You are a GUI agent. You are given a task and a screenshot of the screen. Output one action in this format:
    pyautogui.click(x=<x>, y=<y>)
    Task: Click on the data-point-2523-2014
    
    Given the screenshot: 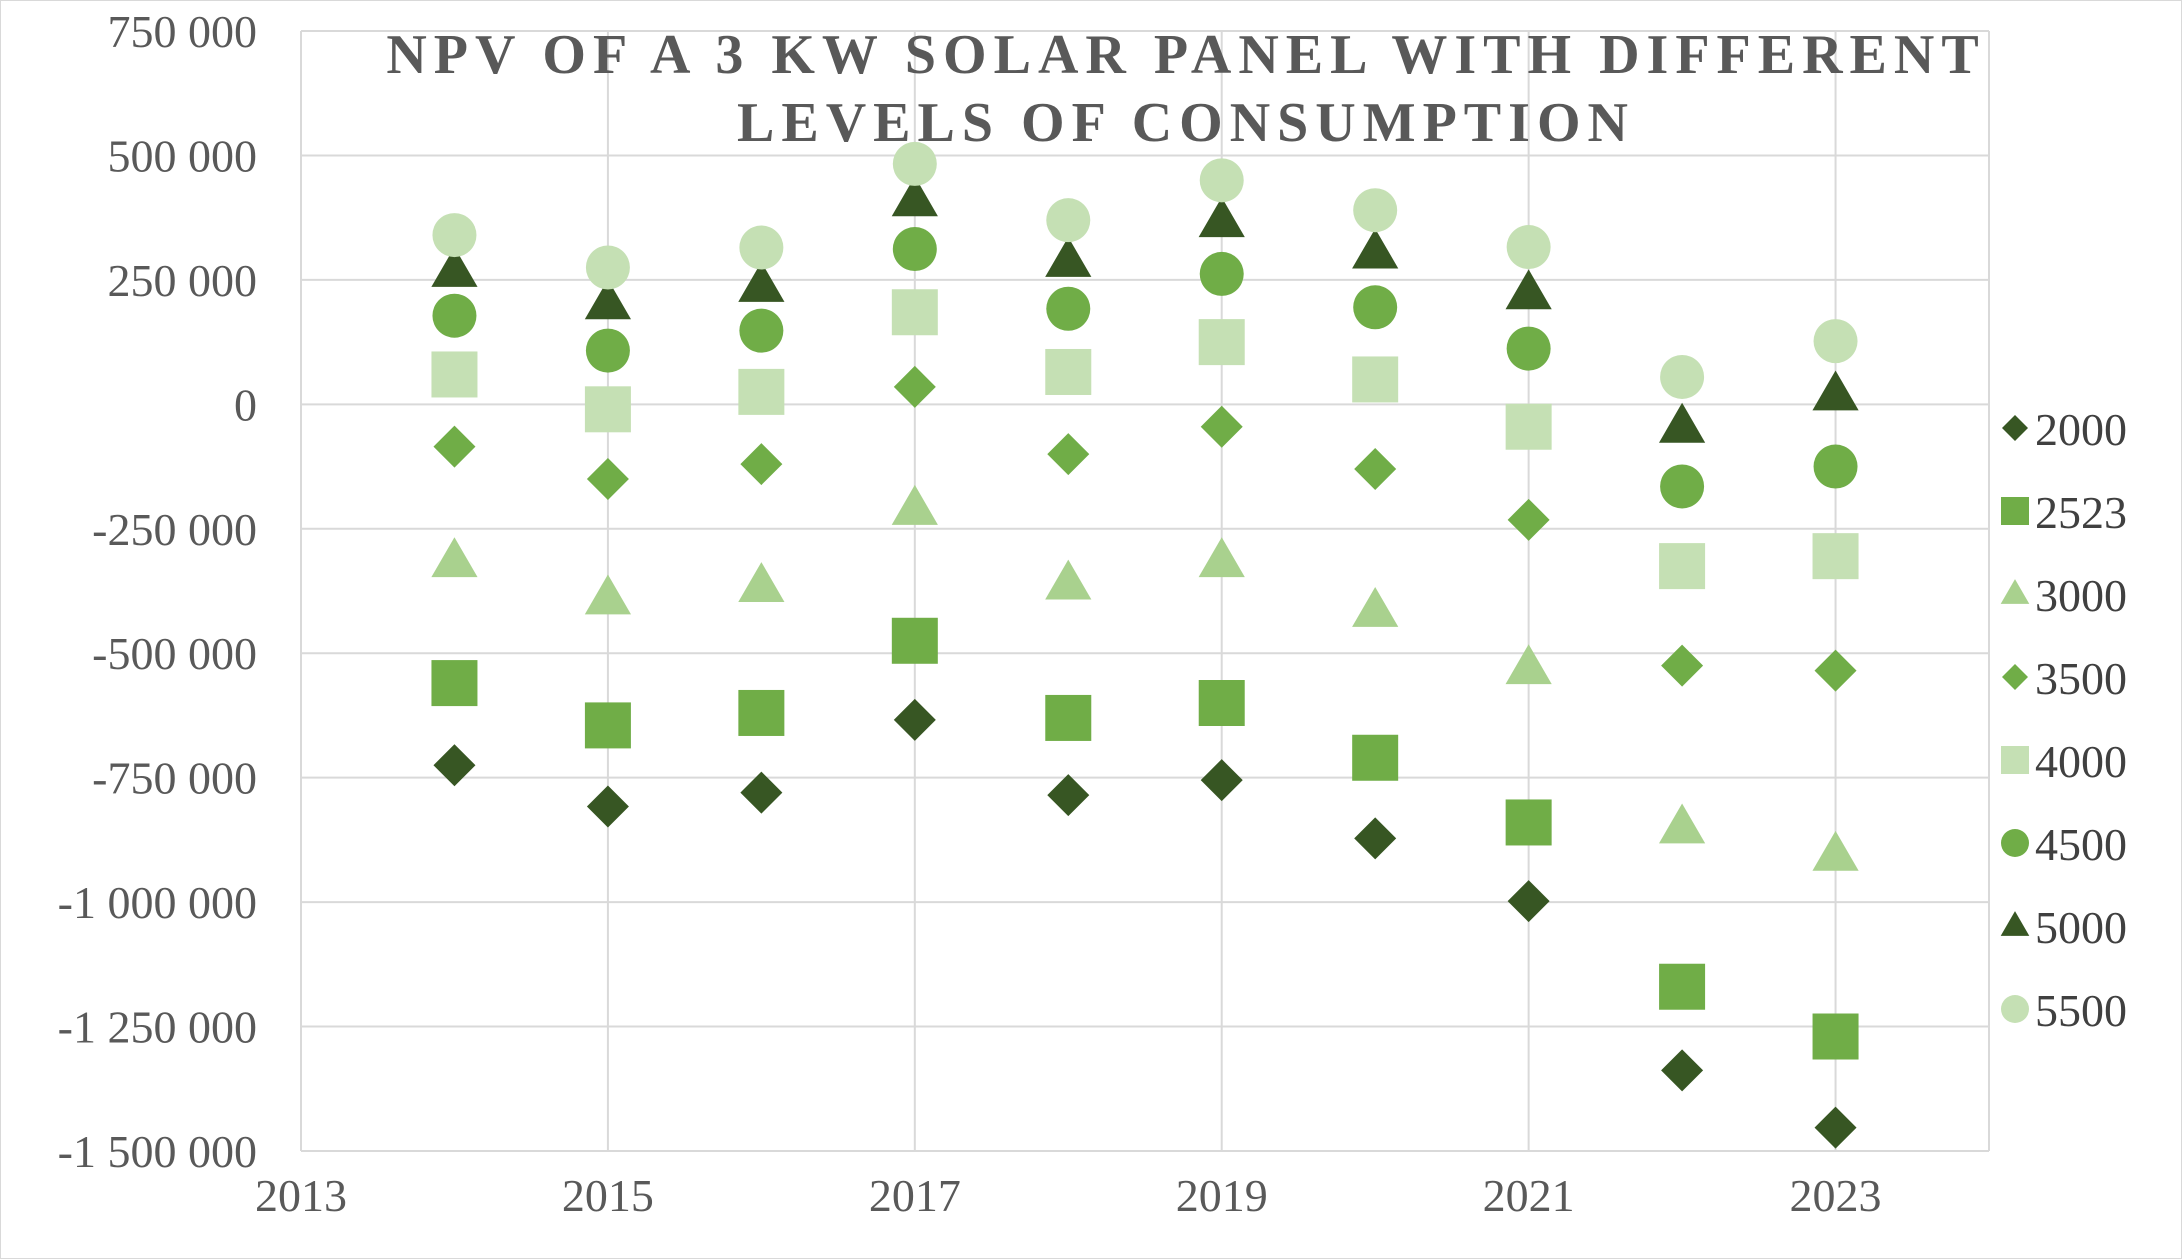 What is the action you would take?
    pyautogui.click(x=454, y=683)
    